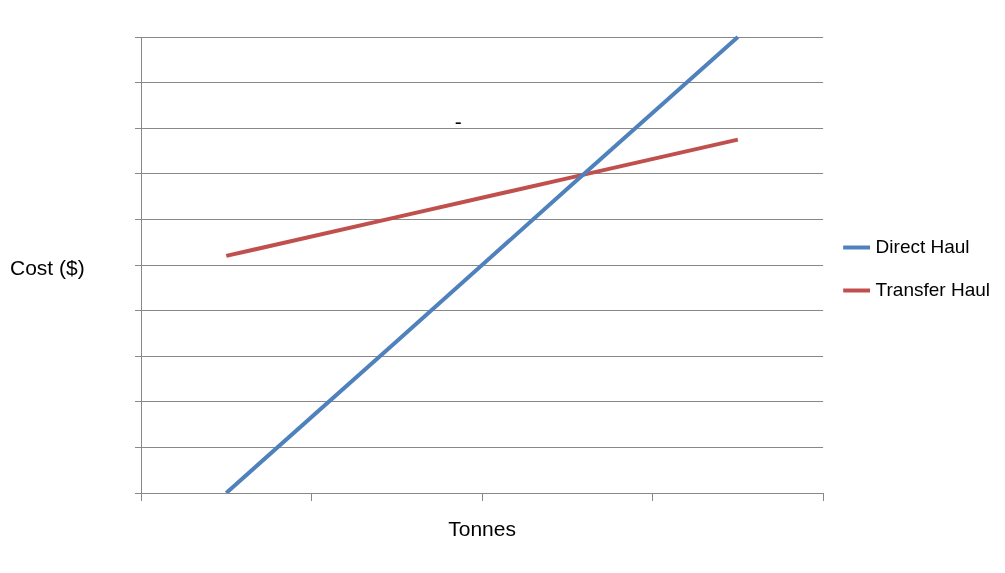 The height and width of the screenshot is (573, 1005). What do you see at coordinates (458, 122) in the screenshot?
I see `annotation: -` at bounding box center [458, 122].